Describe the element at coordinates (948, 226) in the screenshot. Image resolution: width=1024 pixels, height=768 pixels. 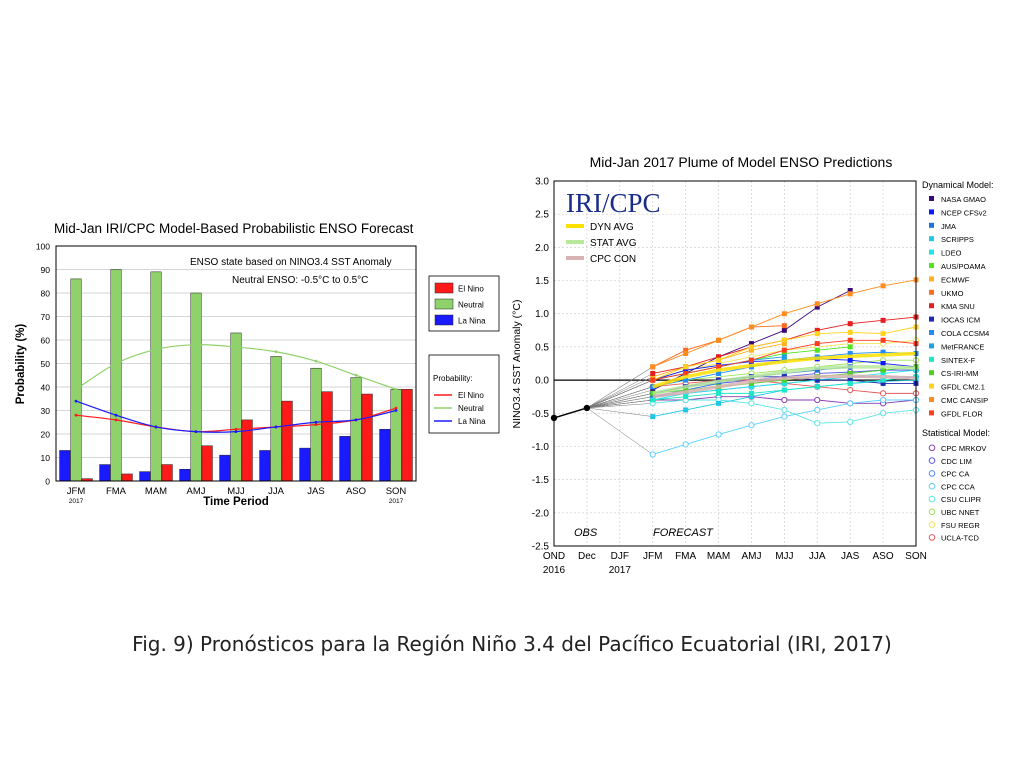
I see `dynamical-legend-label: JMA` at that location.